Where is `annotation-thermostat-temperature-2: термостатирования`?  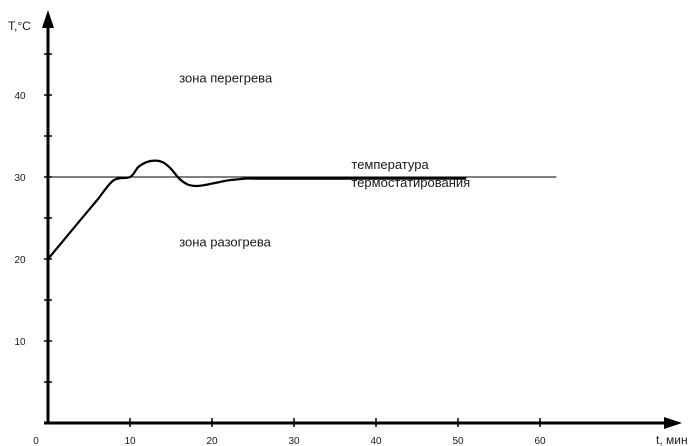 annotation-thermostat-temperature-2: термостатирования is located at coordinates (410, 182).